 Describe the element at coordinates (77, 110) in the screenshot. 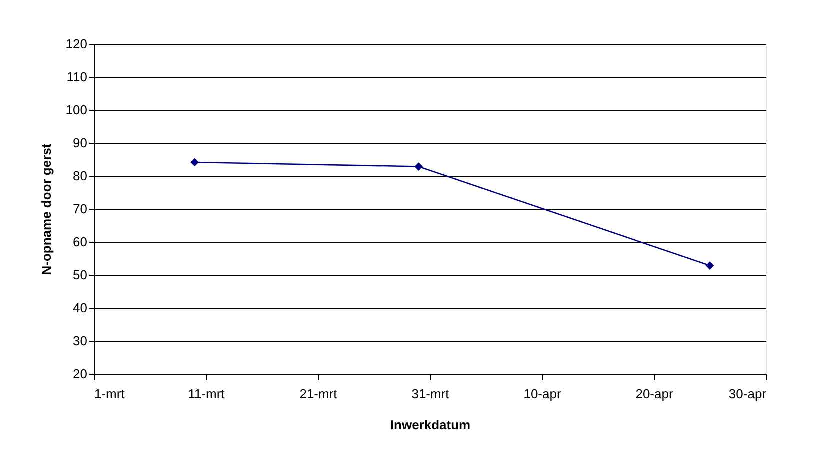

I see `y-tick-label: 100` at that location.